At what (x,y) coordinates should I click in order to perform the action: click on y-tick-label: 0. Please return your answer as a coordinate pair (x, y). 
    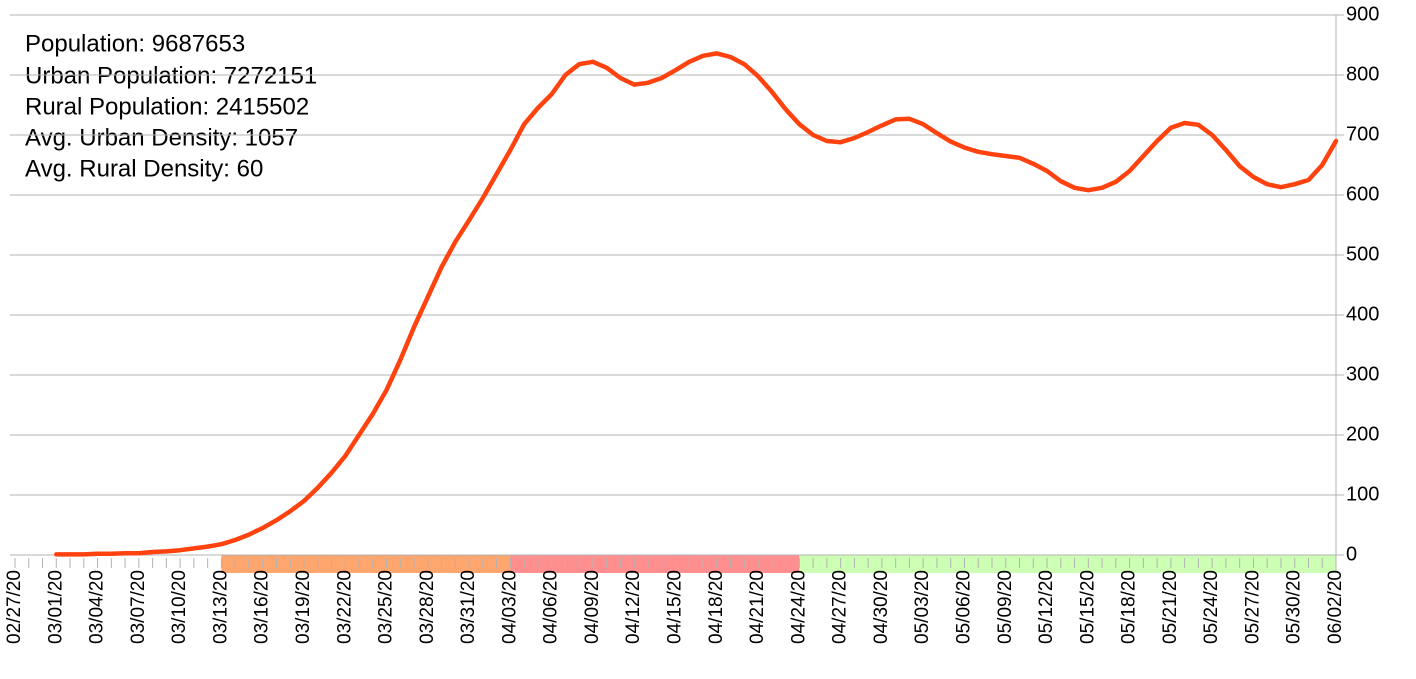
    Looking at the image, I should click on (1351, 554).